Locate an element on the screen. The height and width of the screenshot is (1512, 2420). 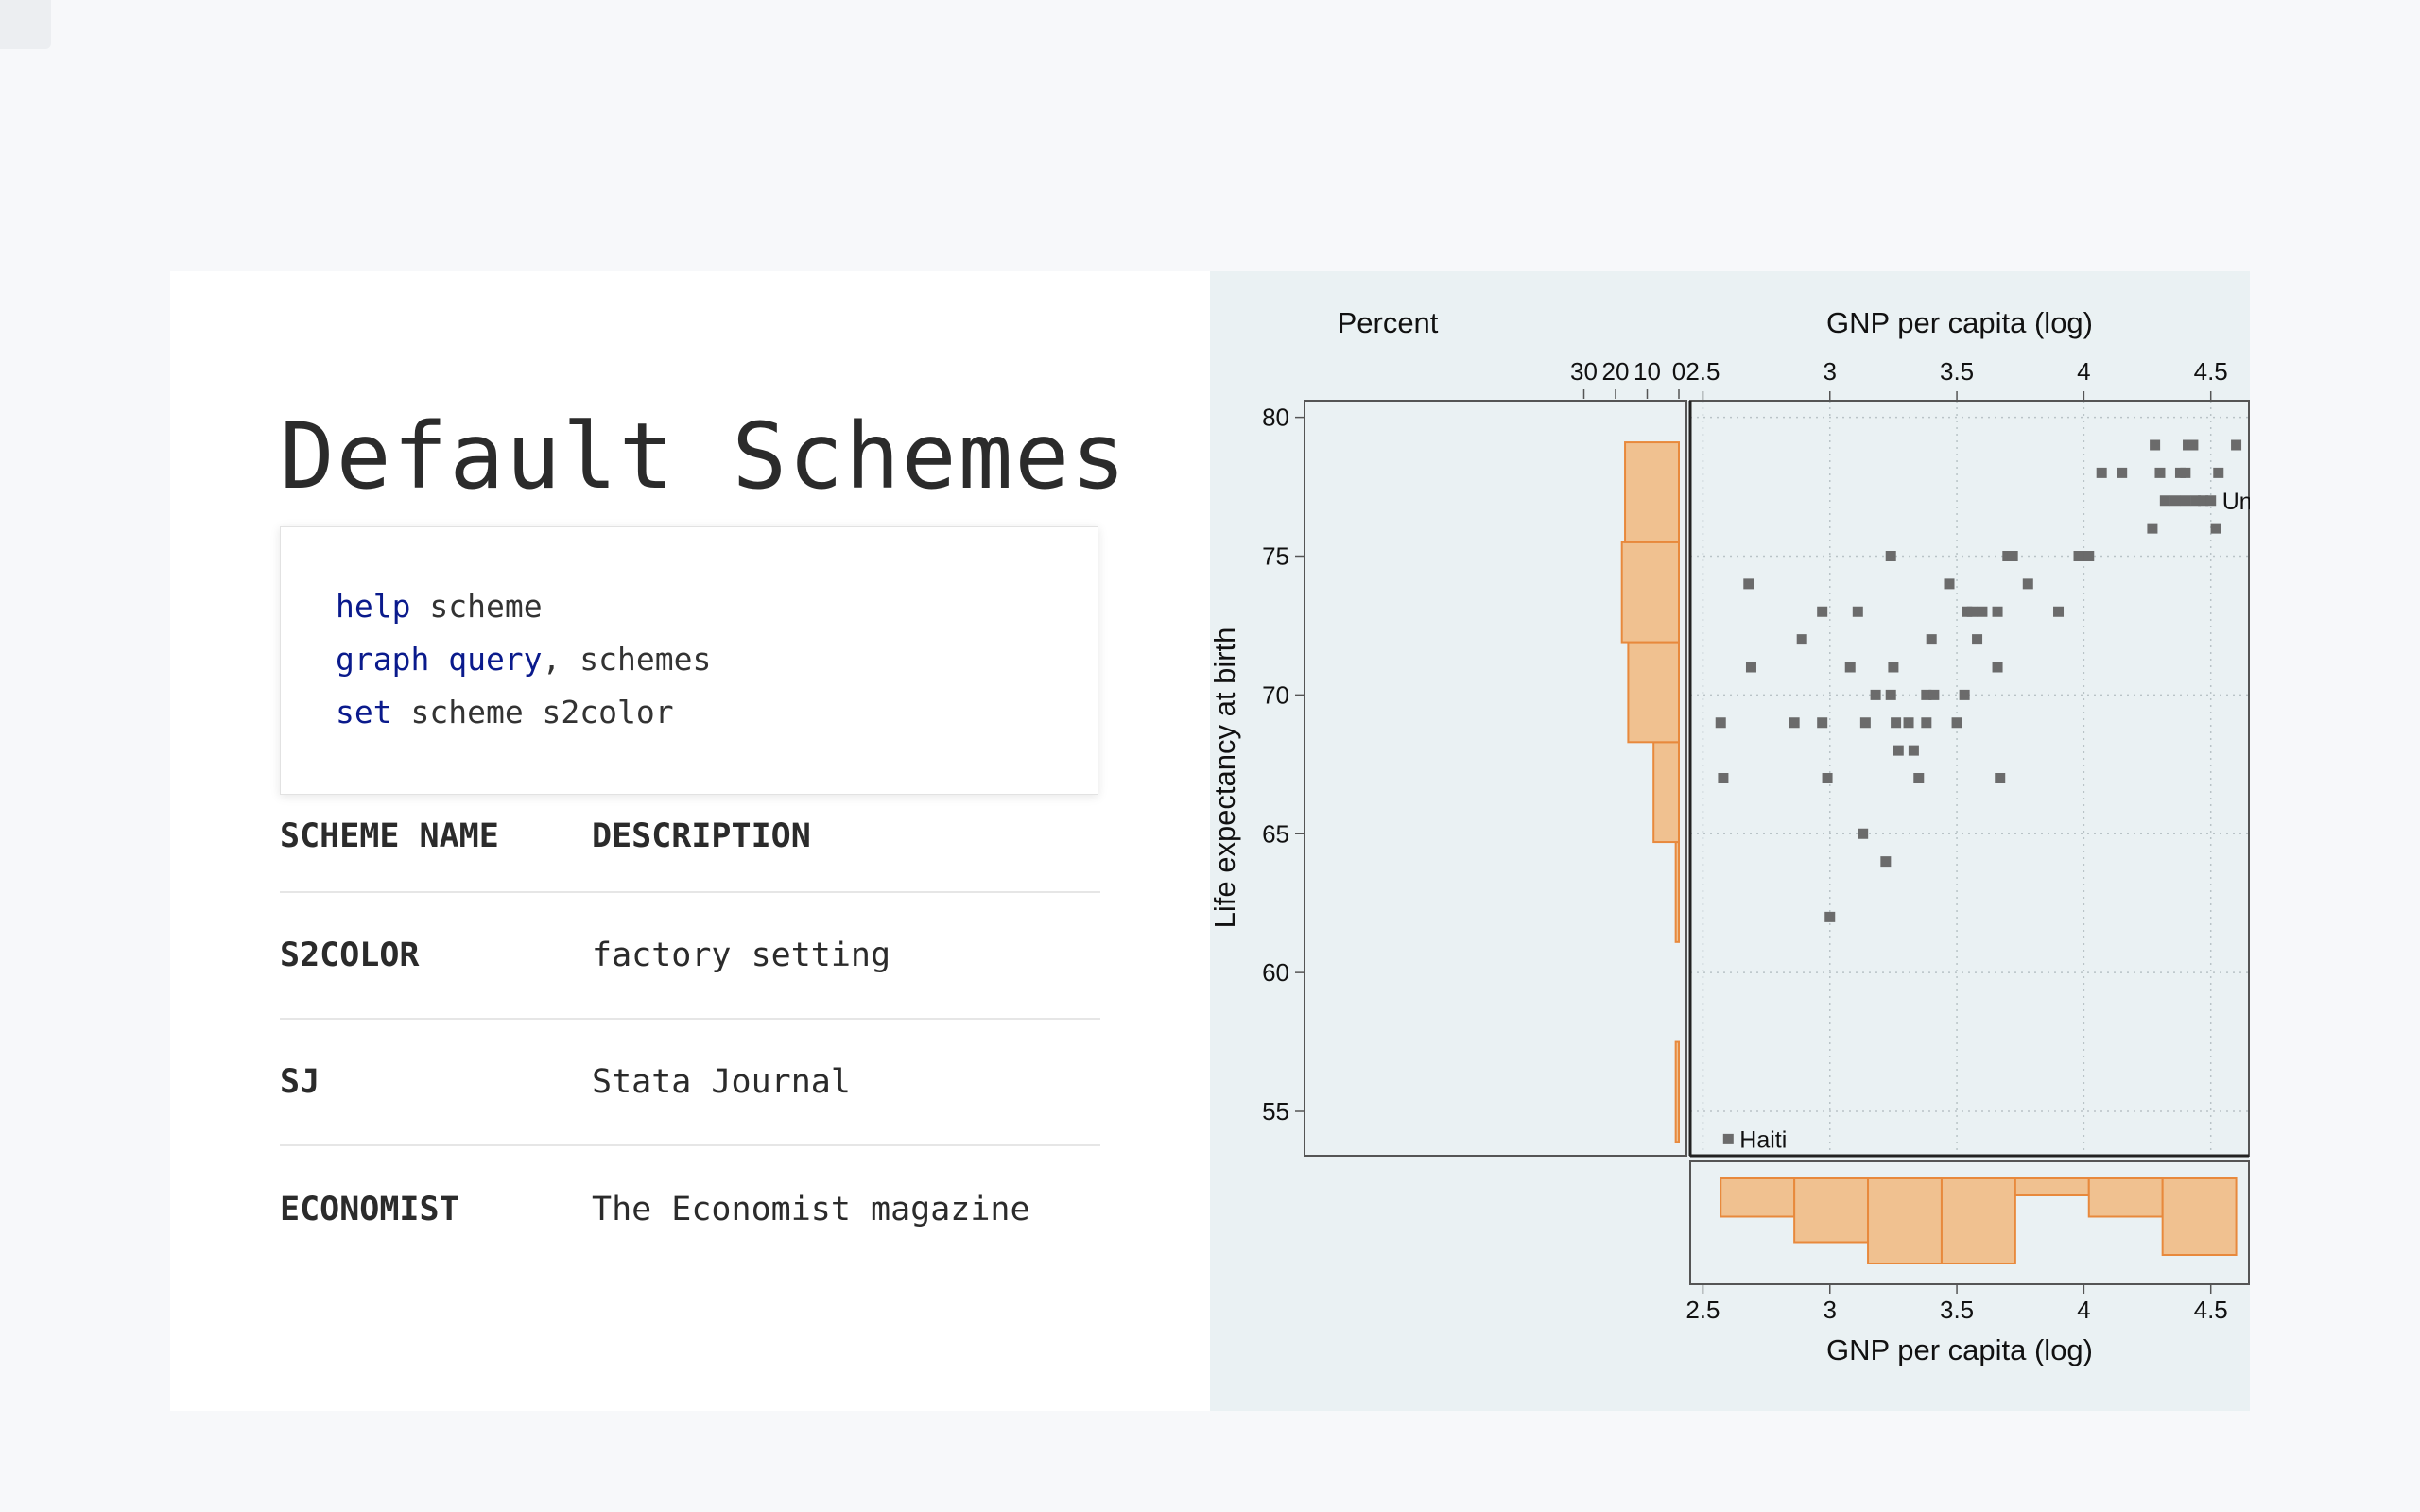
y-tick-label-left: 55 is located at coordinates (1275, 1111).